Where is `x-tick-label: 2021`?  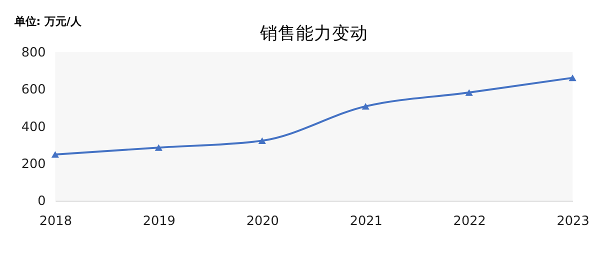 x-tick-label: 2021 is located at coordinates (366, 221).